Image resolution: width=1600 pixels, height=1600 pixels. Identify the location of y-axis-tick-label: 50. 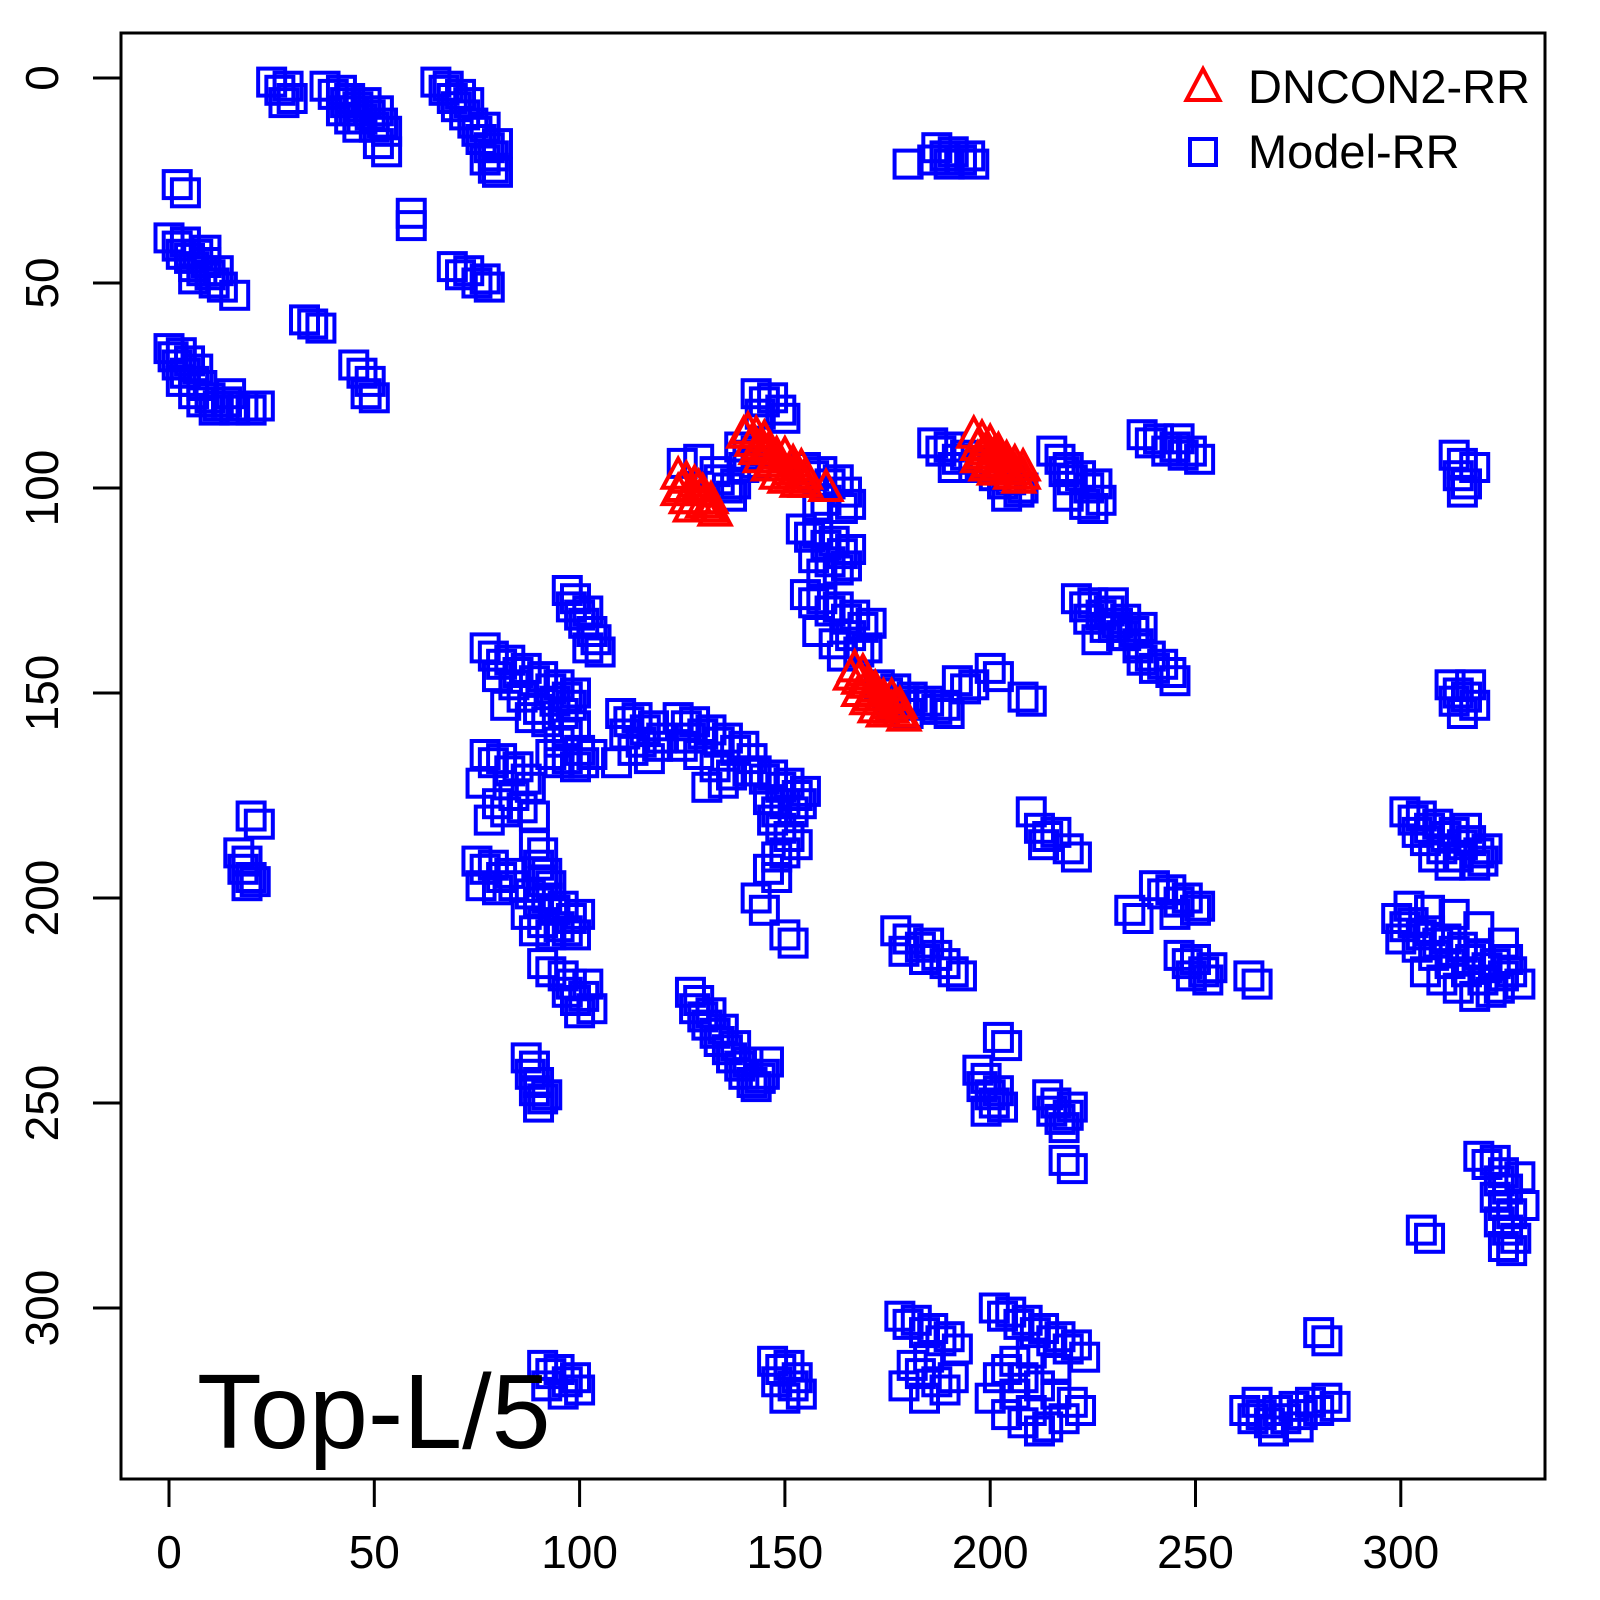
(42, 282).